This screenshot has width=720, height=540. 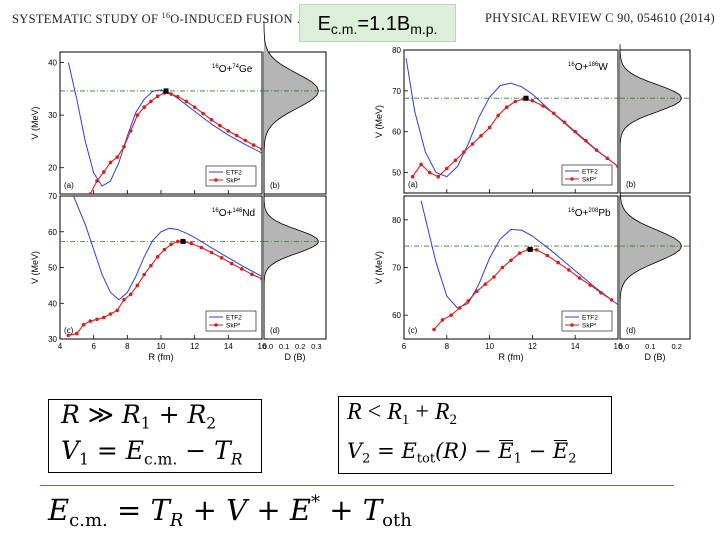 I want to click on eq2-e2-sub: 2, so click(x=572, y=459).